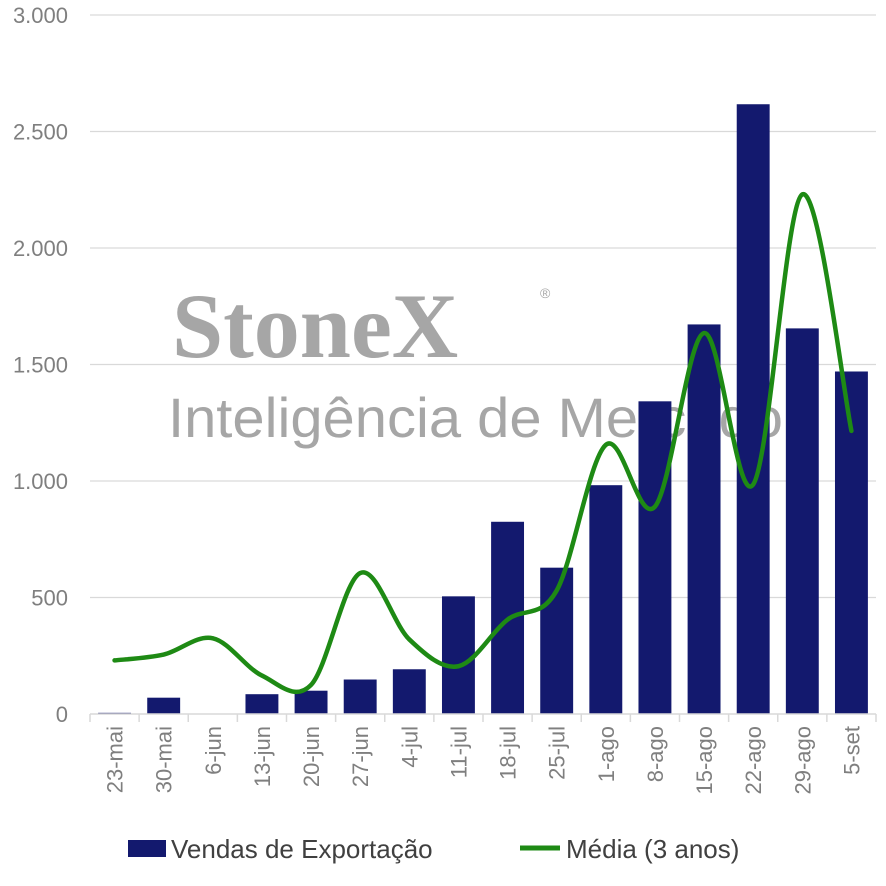 Image resolution: width=886 pixels, height=886 pixels. What do you see at coordinates (40, 481) in the screenshot?
I see `y-tick-label: 1.000` at bounding box center [40, 481].